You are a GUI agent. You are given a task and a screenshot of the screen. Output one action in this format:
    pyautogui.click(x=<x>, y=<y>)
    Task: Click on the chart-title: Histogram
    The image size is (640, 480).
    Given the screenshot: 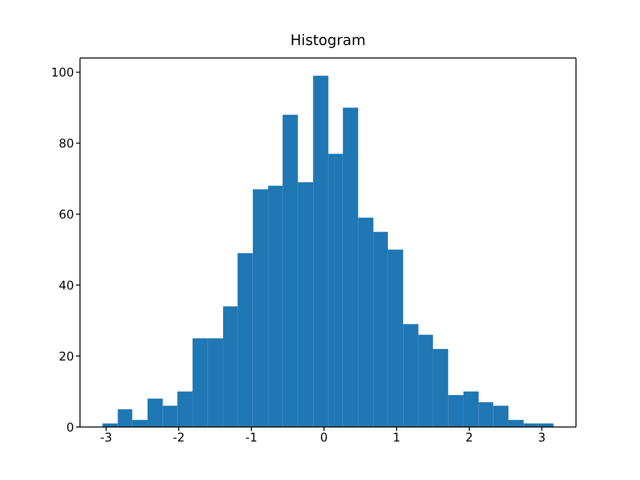 What is the action you would take?
    pyautogui.click(x=328, y=41)
    